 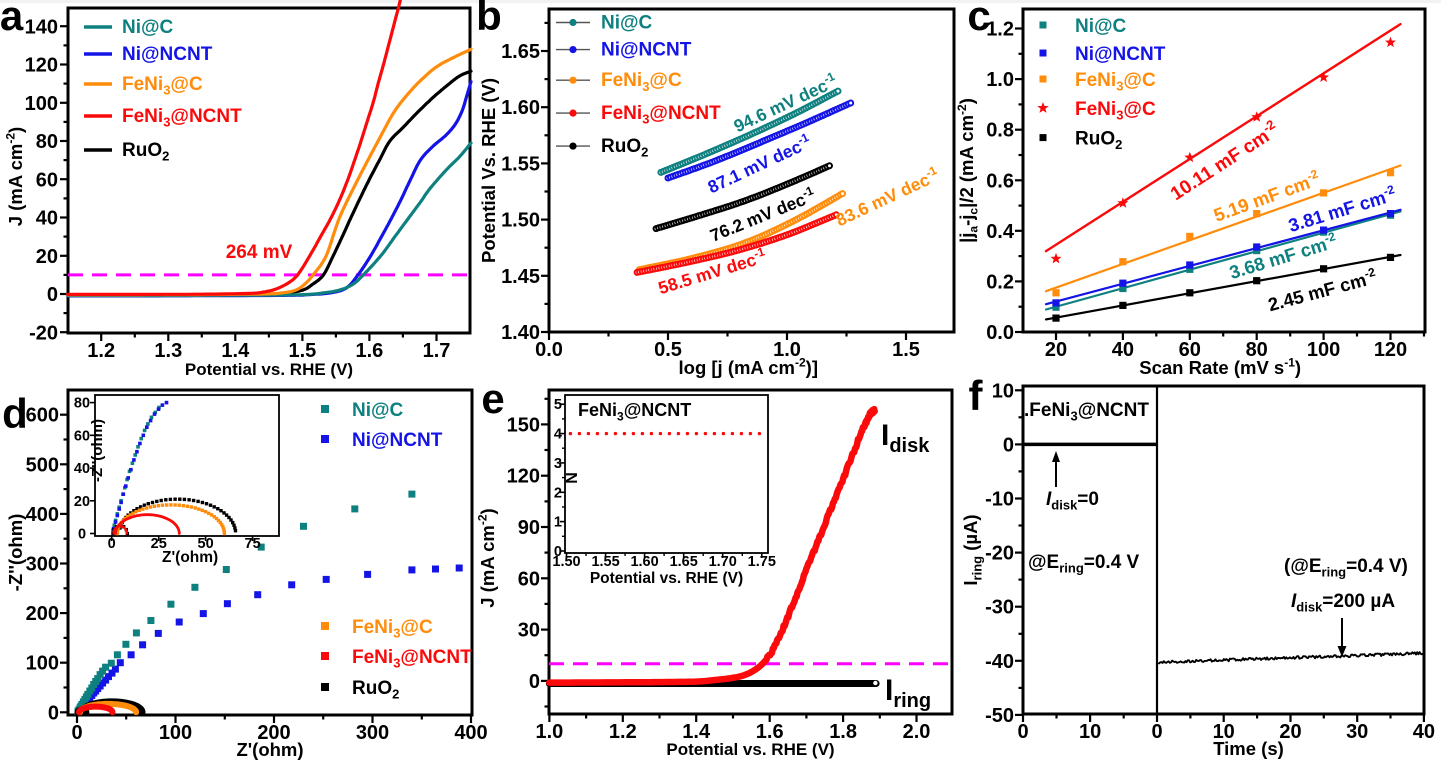 I want to click on svg-text: 3, so click(x=558, y=464).